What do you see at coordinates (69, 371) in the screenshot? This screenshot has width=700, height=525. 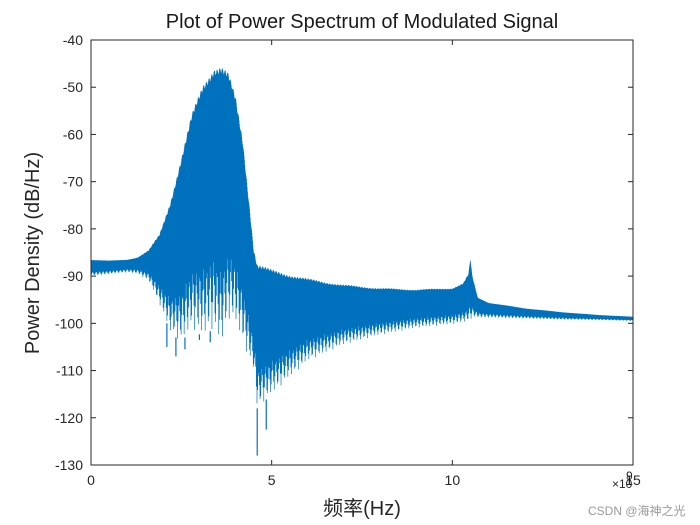 I see `y-tick-label: -110` at bounding box center [69, 371].